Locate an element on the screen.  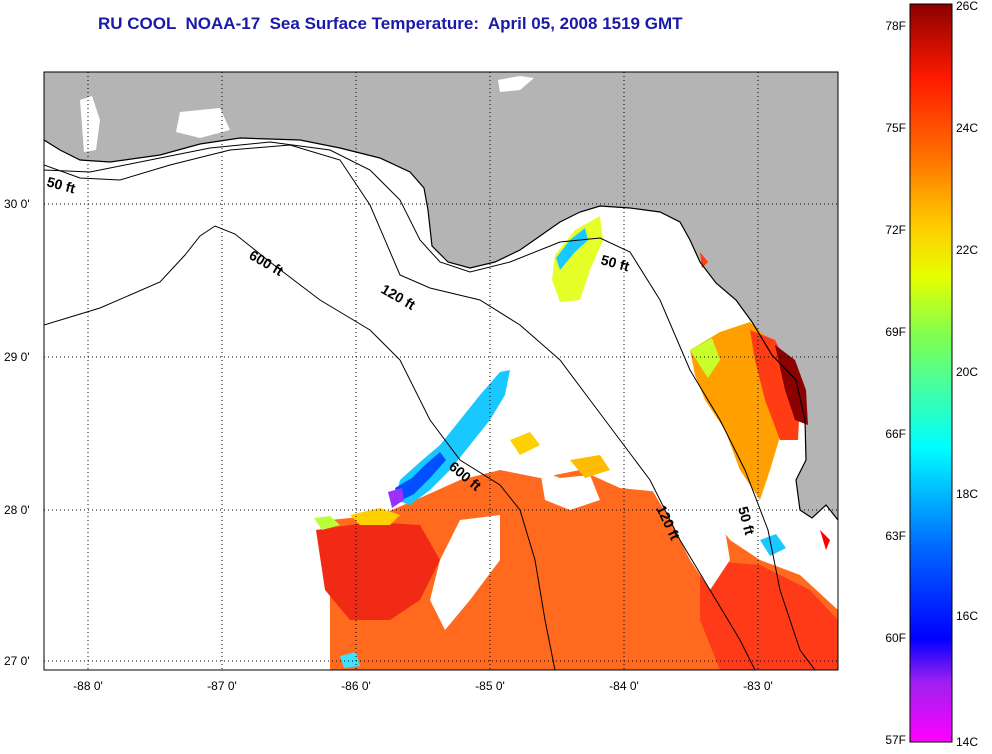
colorbar-c-label: 20C is located at coordinates (967, 372).